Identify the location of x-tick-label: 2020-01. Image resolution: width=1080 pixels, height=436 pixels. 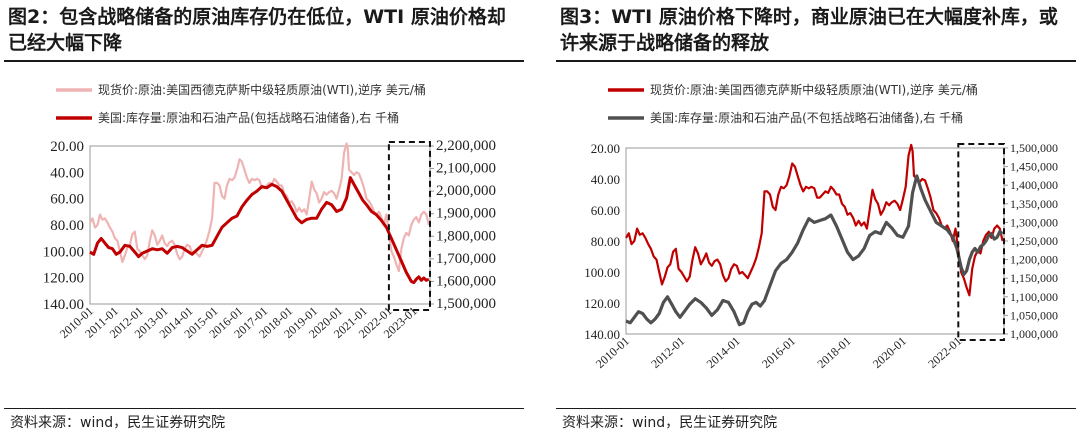
(889, 352).